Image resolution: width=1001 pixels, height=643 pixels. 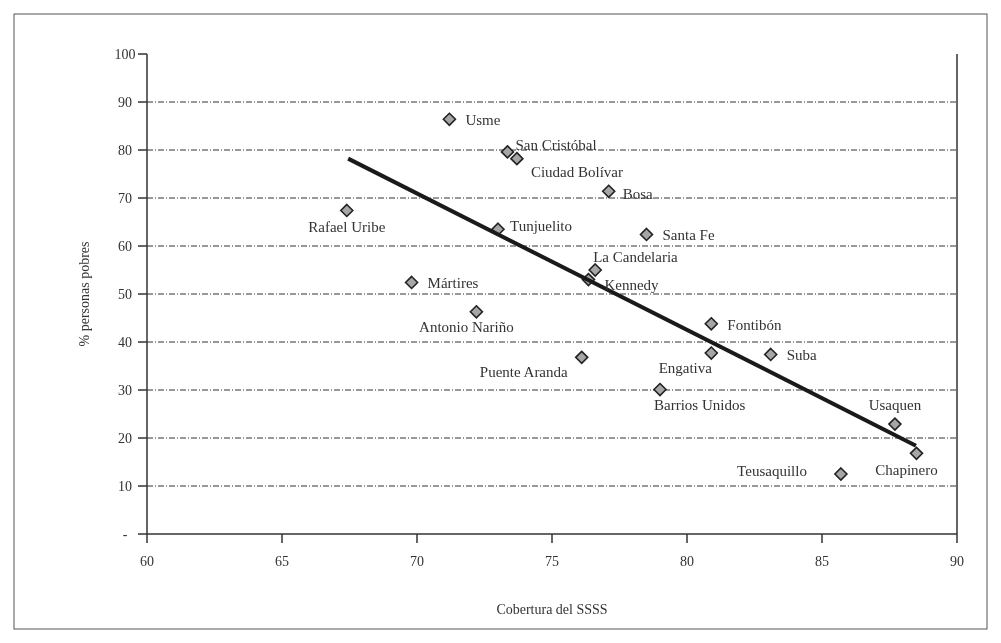 What do you see at coordinates (556, 144) in the screenshot?
I see `annotation: San Cristóbal` at bounding box center [556, 144].